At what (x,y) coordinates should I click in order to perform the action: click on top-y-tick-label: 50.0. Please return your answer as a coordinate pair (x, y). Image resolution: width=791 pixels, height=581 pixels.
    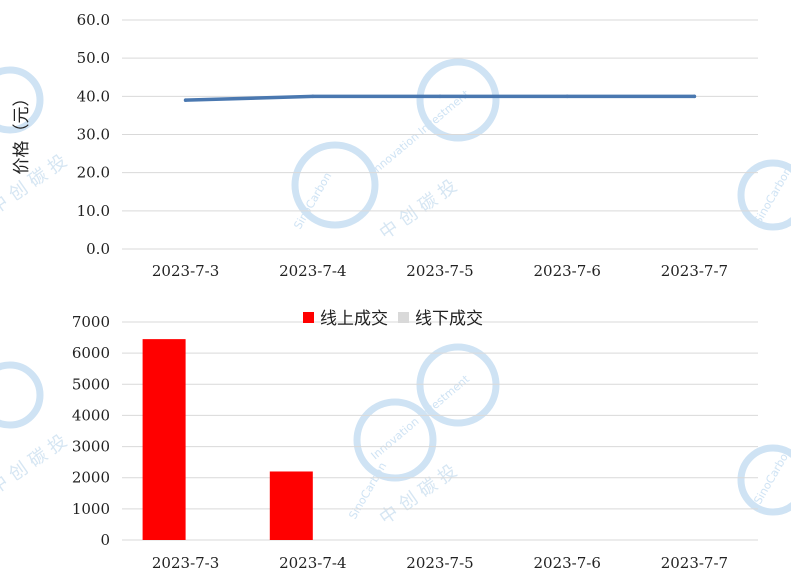
    Looking at the image, I should click on (93, 58).